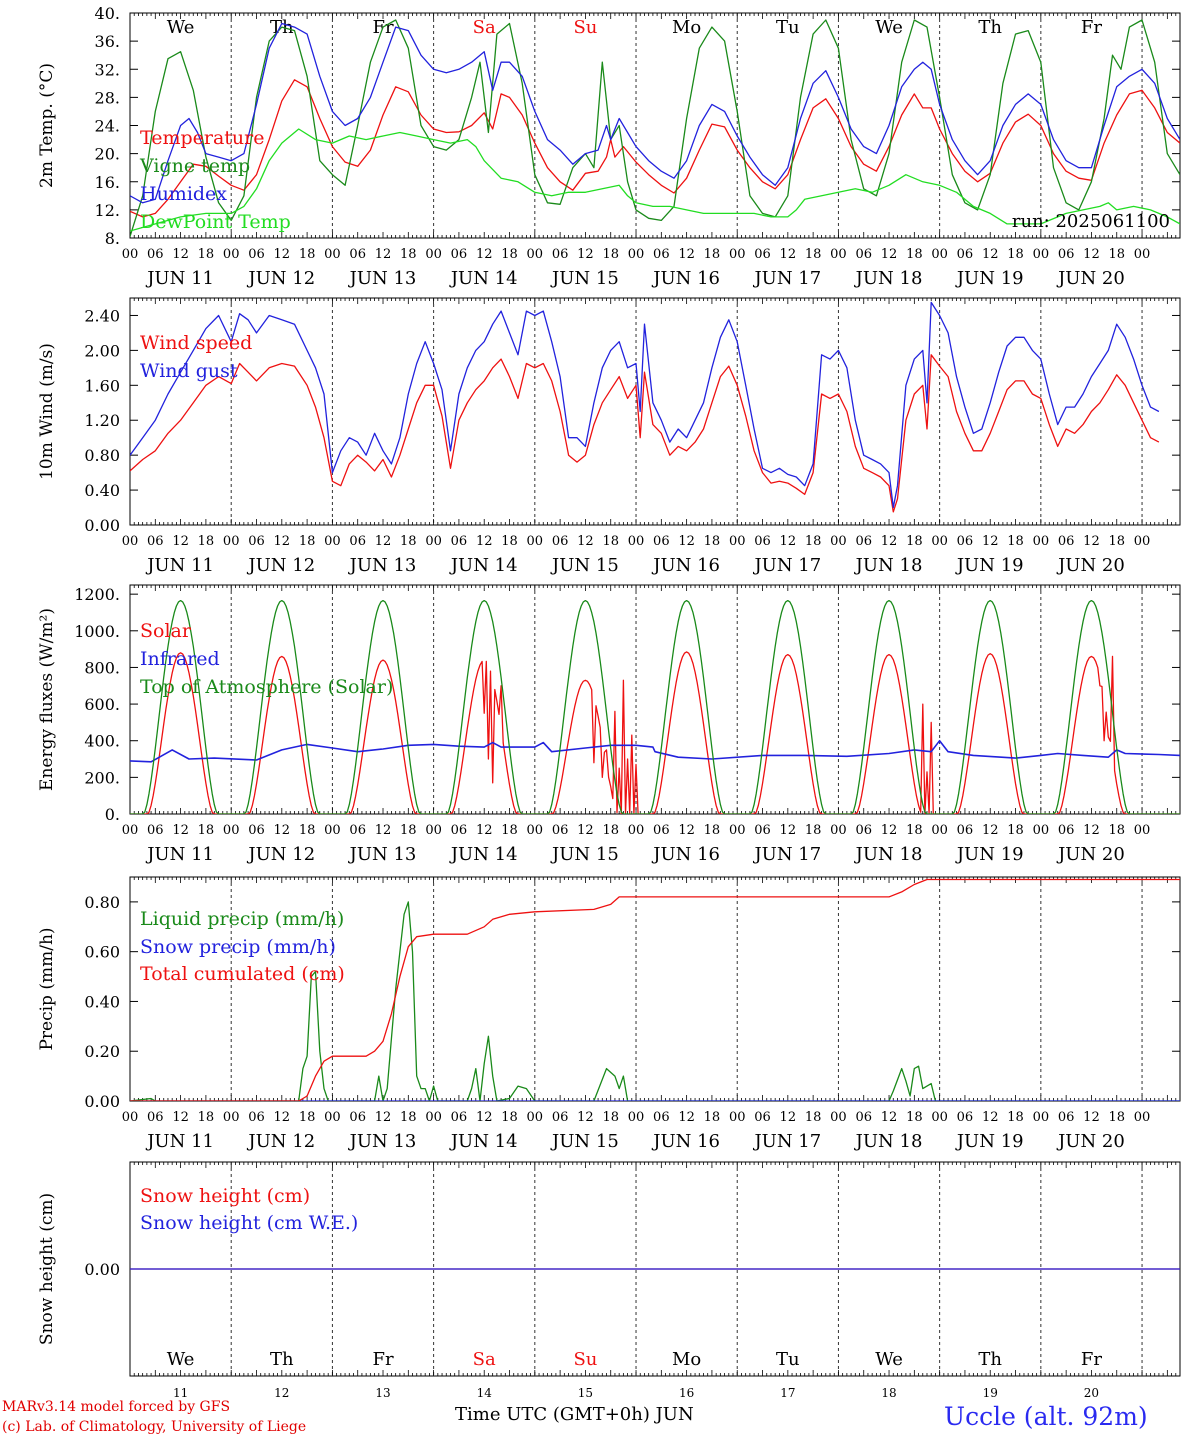 This screenshot has height=1440, width=1194. What do you see at coordinates (584, 1141) in the screenshot?
I see `x-day-label: JUN 15` at bounding box center [584, 1141].